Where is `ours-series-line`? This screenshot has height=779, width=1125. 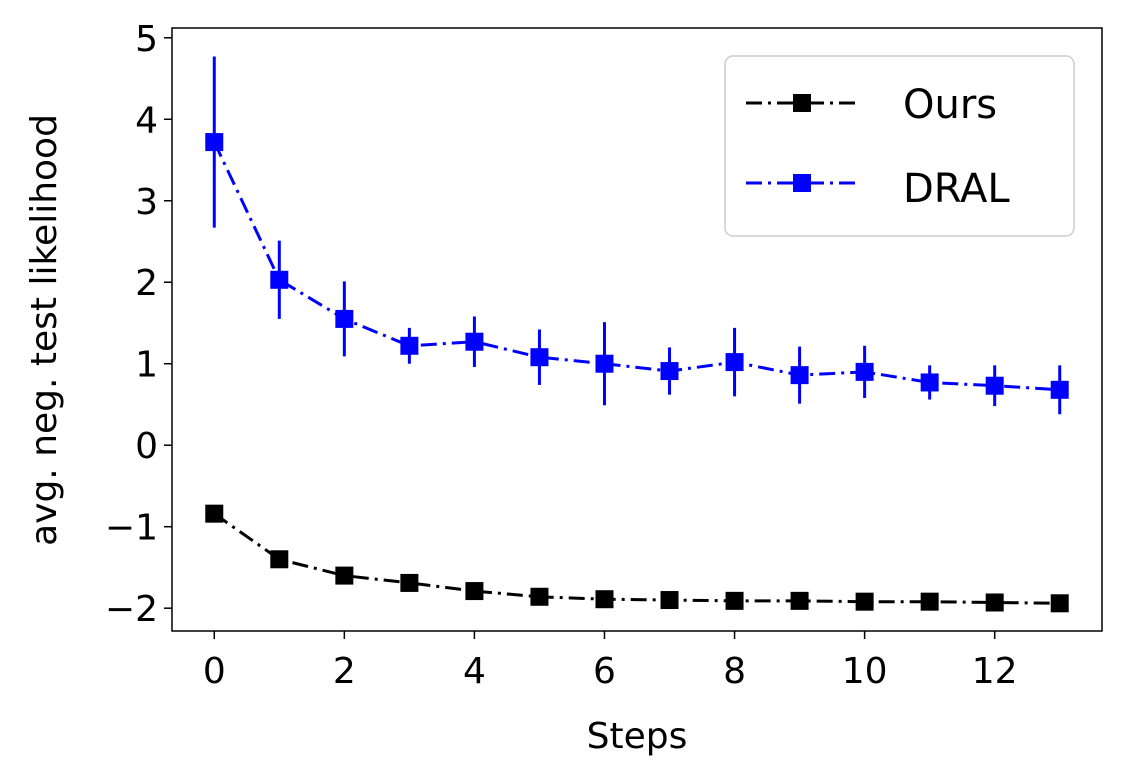 ours-series-line is located at coordinates (636, 558).